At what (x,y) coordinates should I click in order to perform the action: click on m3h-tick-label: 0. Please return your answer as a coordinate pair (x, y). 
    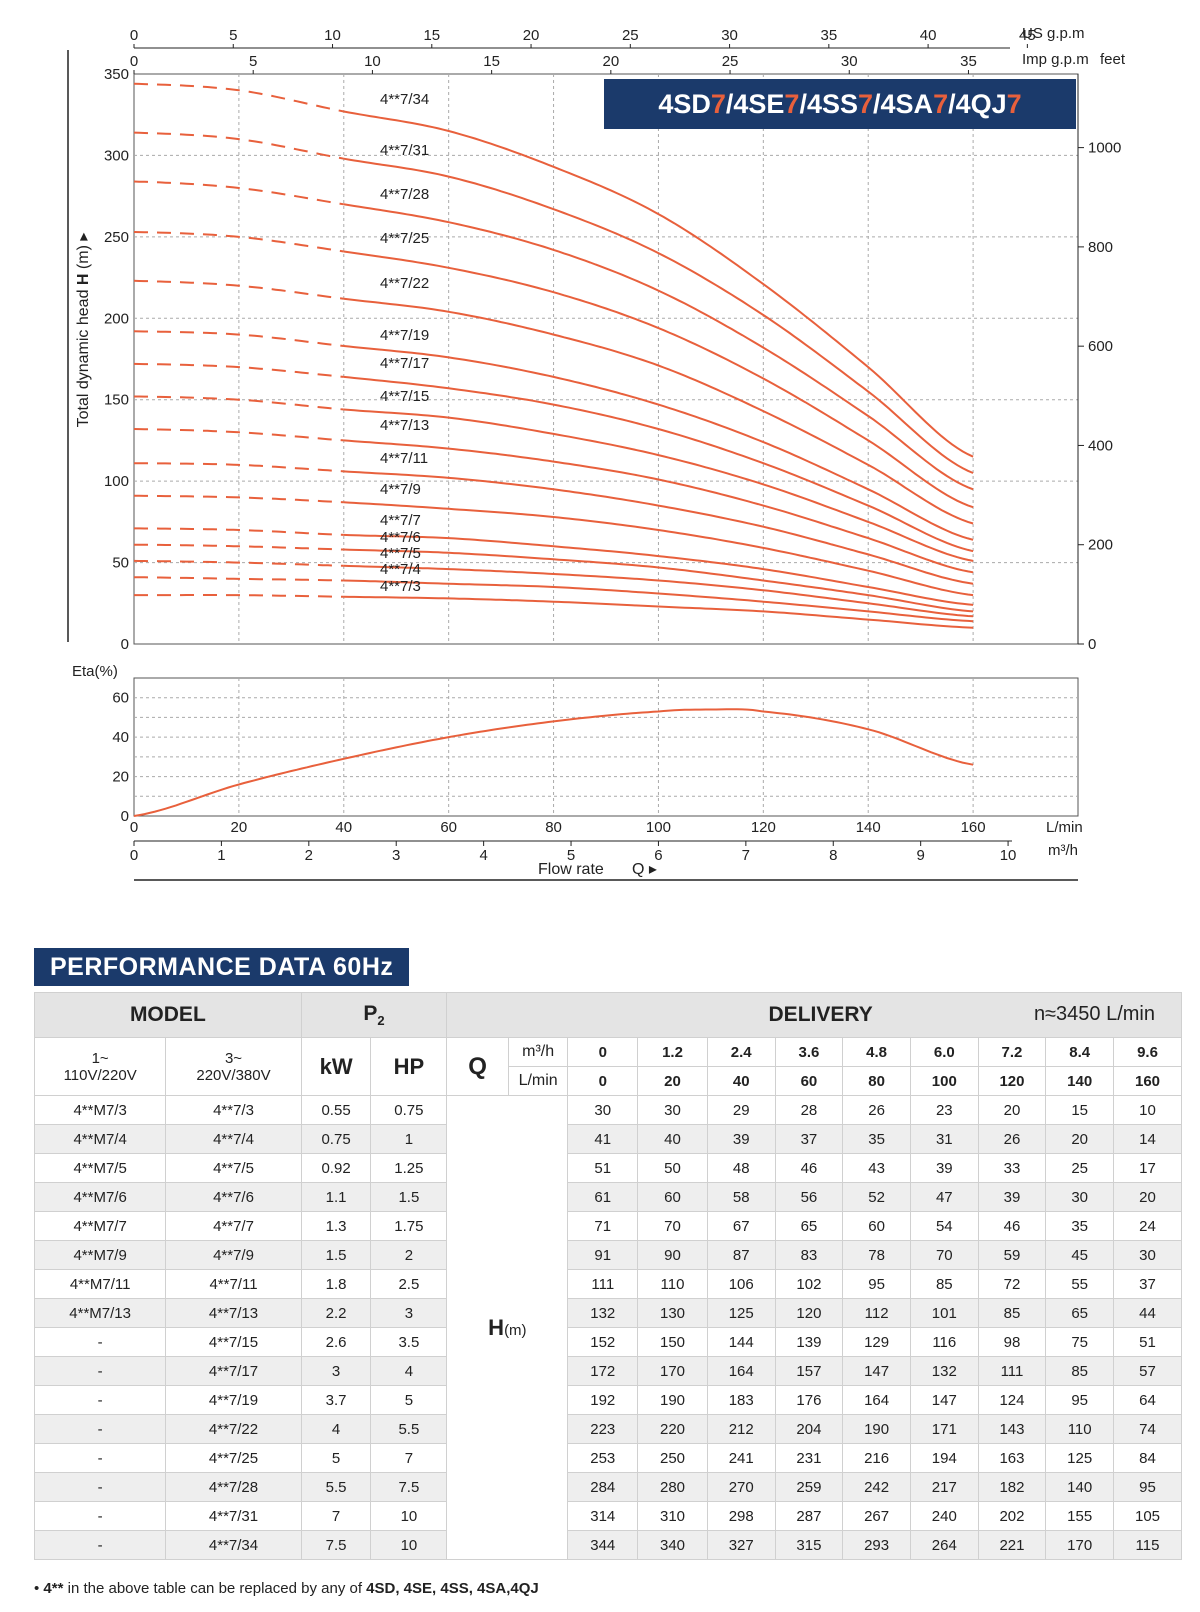
    Looking at the image, I should click on (134, 855).